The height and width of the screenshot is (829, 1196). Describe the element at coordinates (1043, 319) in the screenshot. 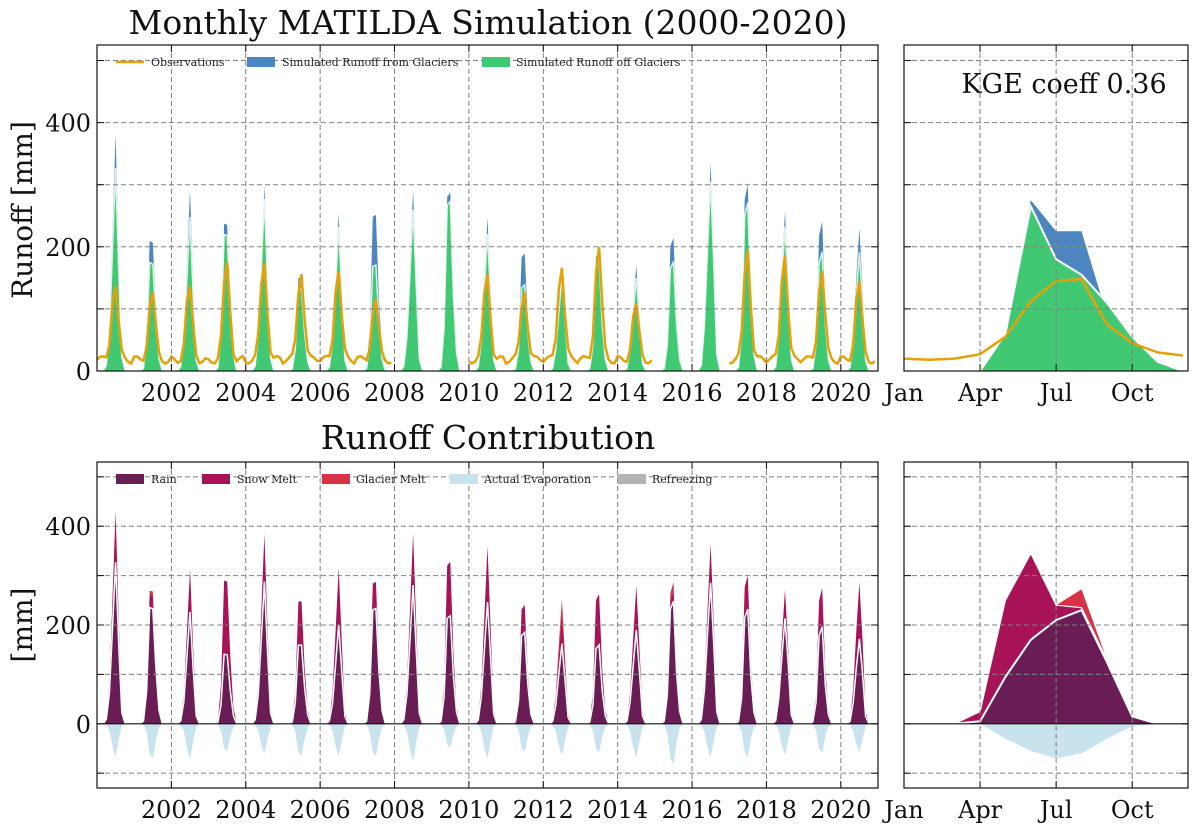

I see `seasonal-observations-line` at that location.